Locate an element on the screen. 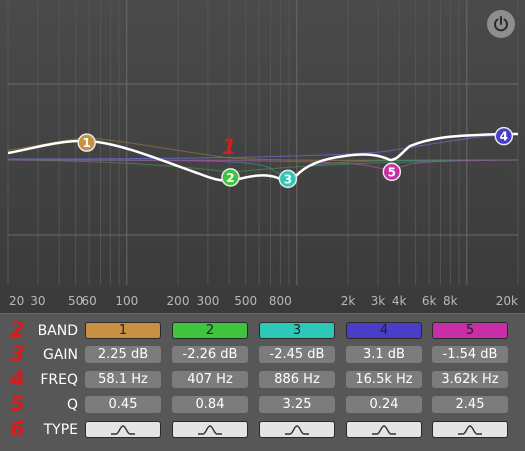  band-4-q-field: 0.24 is located at coordinates (384, 404).